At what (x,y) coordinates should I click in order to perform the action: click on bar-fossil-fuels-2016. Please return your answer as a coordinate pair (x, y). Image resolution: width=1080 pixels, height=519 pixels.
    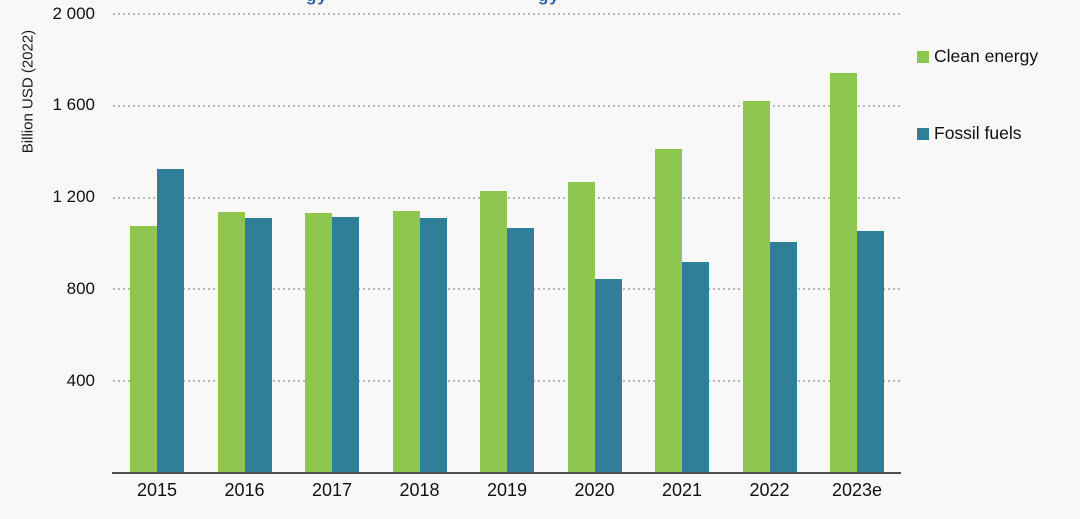
    Looking at the image, I should click on (258, 345).